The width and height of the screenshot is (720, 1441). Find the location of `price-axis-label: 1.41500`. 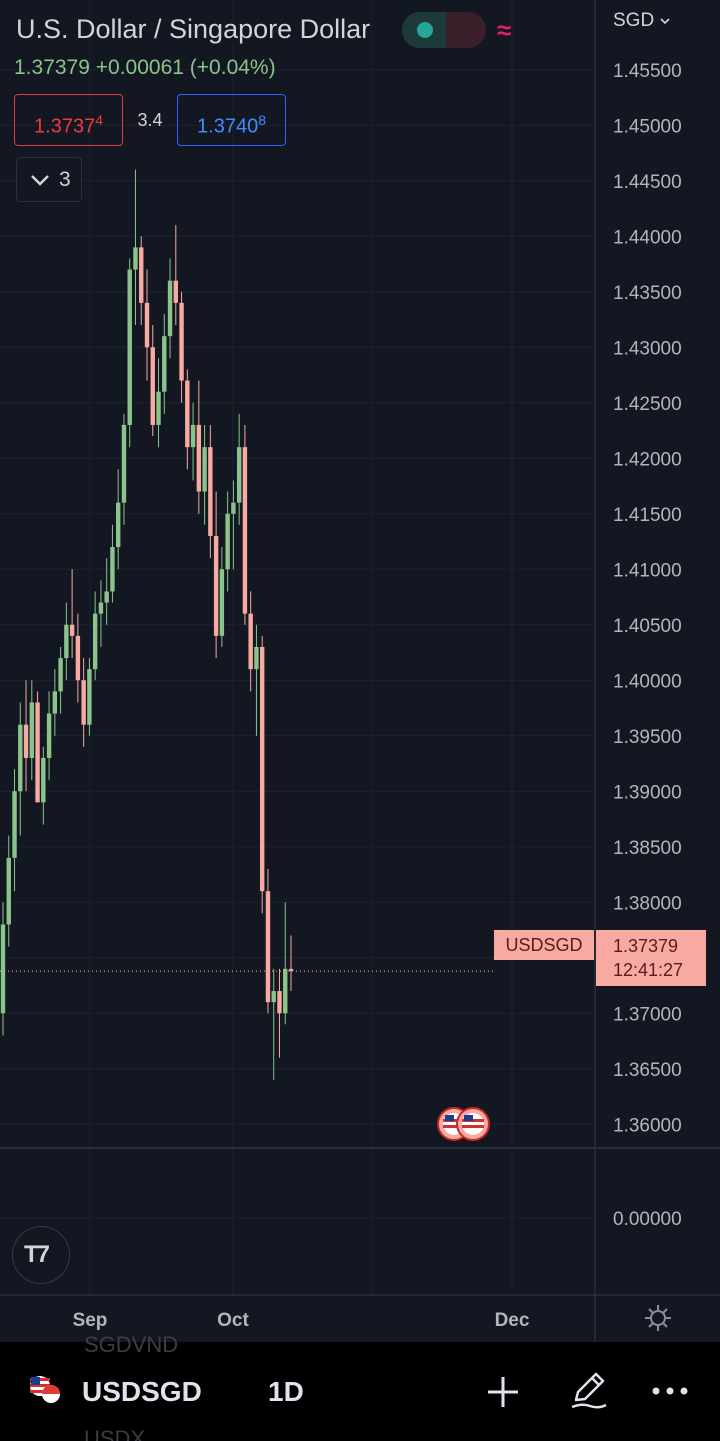

price-axis-label: 1.41500 is located at coordinates (647, 515).